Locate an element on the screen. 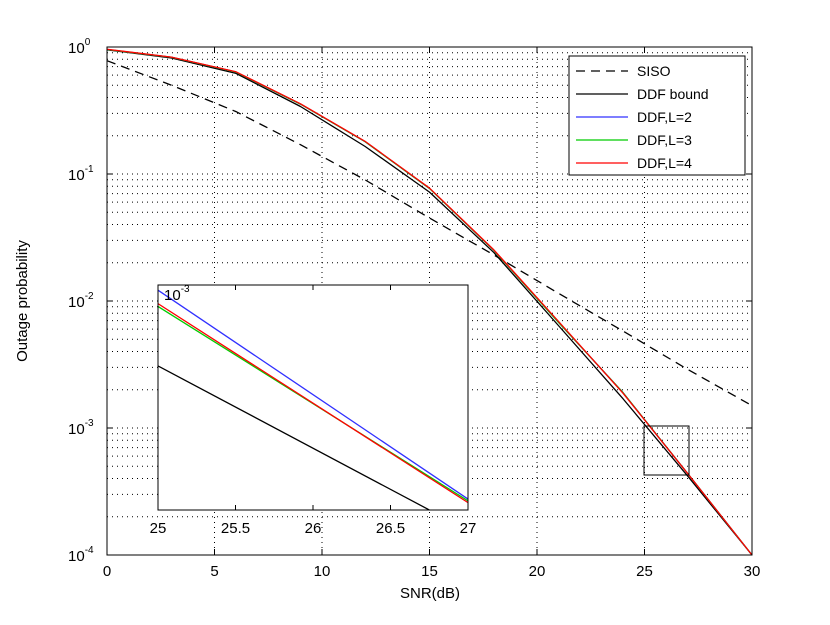 Image resolution: width=830 pixels, height=625 pixels. inset-series-ddf-l-2-line is located at coordinates (313, 394).